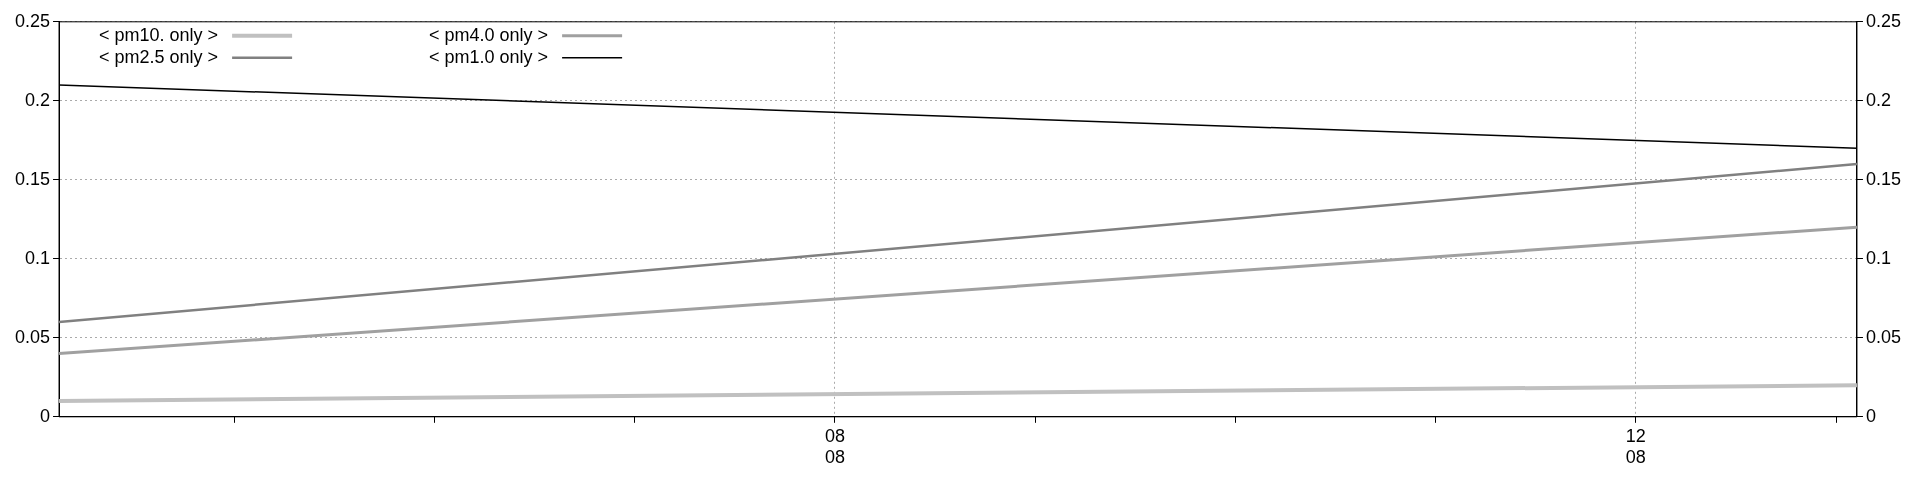 This screenshot has width=1920, height=480. What do you see at coordinates (1878, 257) in the screenshot?
I see `y2-tick-label: 0.1` at bounding box center [1878, 257].